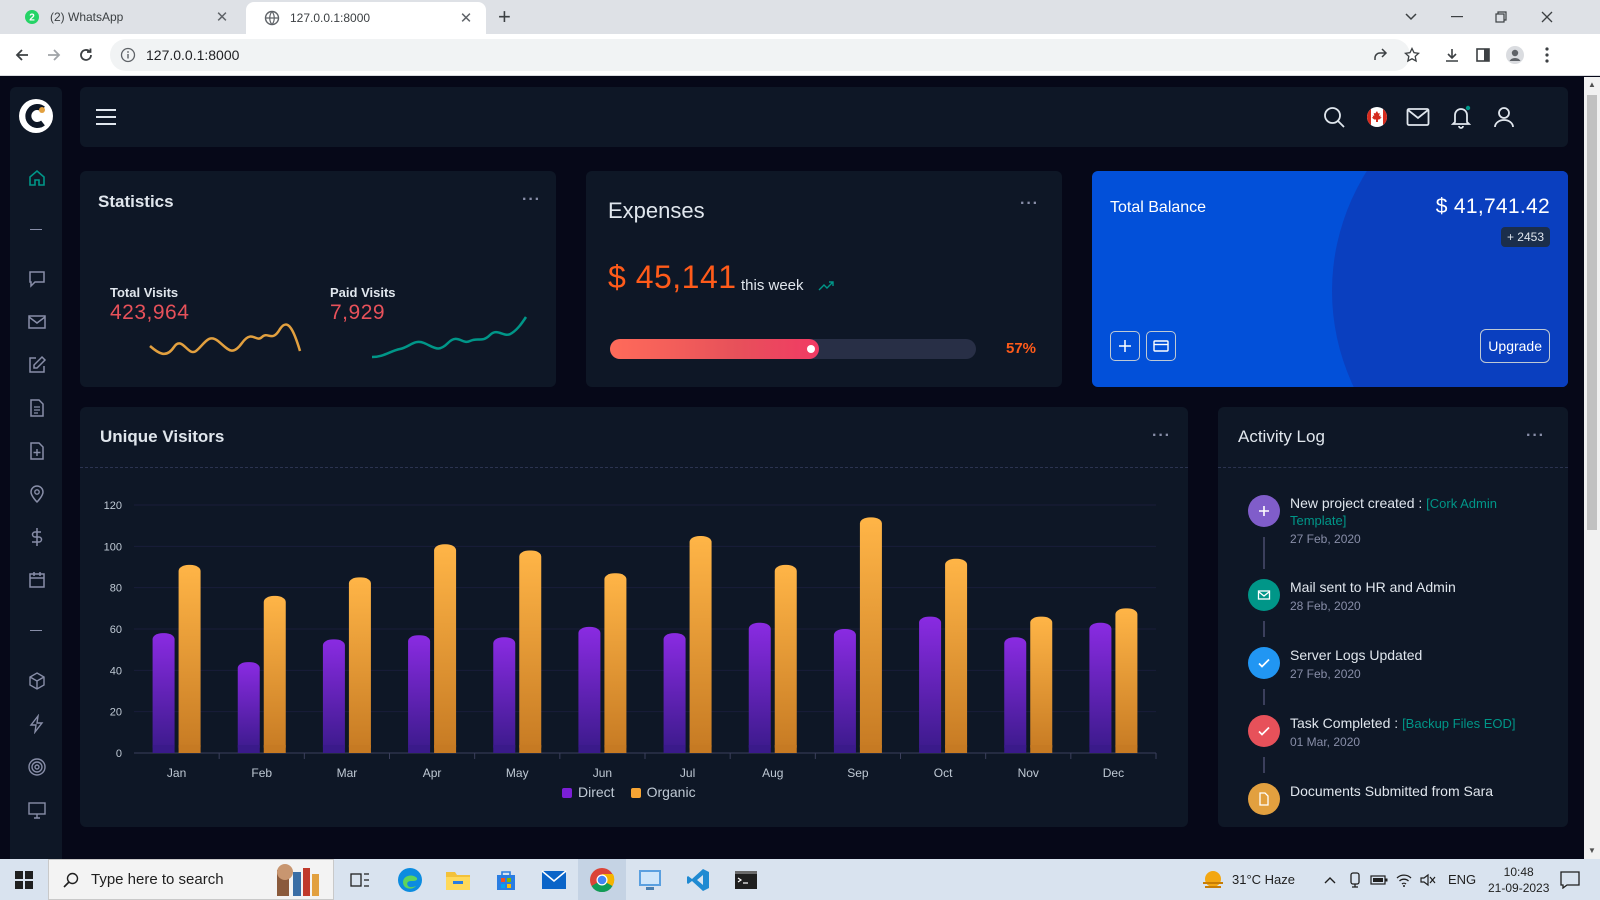  What do you see at coordinates (870, 635) in the screenshot?
I see `bar-organic-sep` at bounding box center [870, 635].